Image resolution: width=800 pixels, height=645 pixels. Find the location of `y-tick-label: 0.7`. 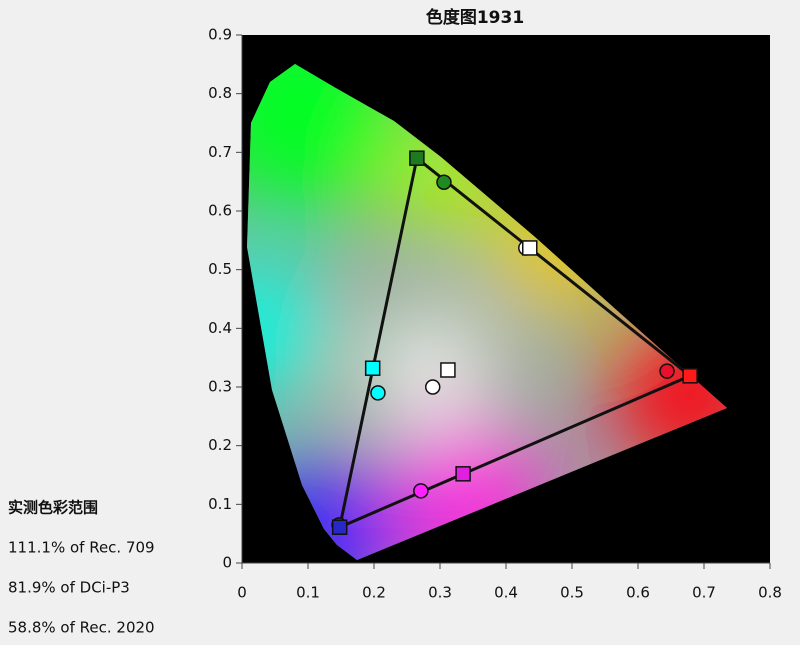

y-tick-label: 0.7 is located at coordinates (220, 152).